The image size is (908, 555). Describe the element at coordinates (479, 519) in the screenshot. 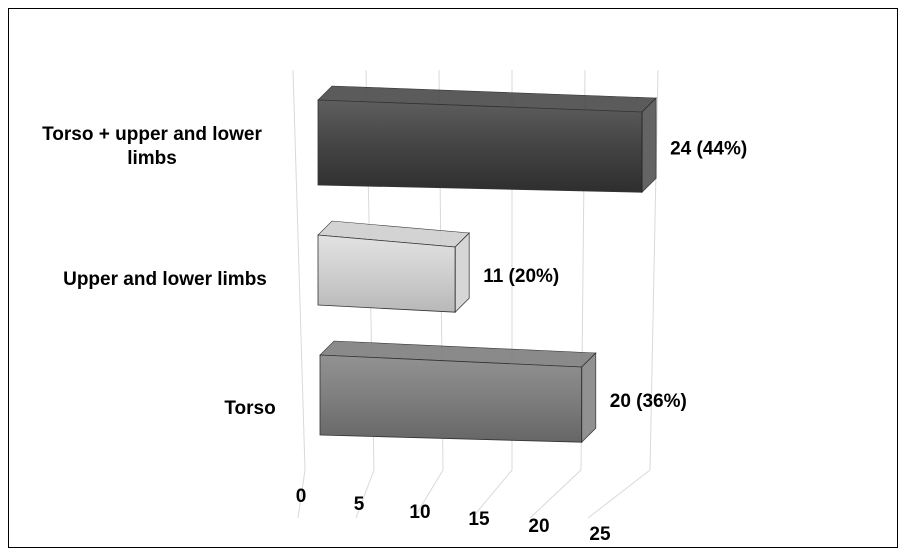

I see `x-tick-label: 15` at that location.